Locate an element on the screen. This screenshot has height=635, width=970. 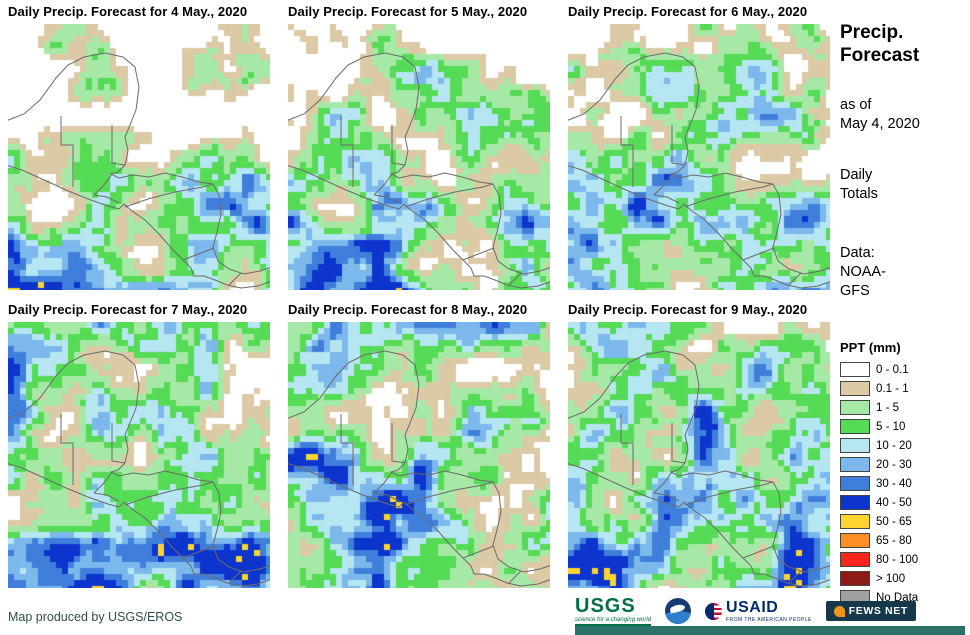
legend-label: 30 - 40 is located at coordinates (894, 483).